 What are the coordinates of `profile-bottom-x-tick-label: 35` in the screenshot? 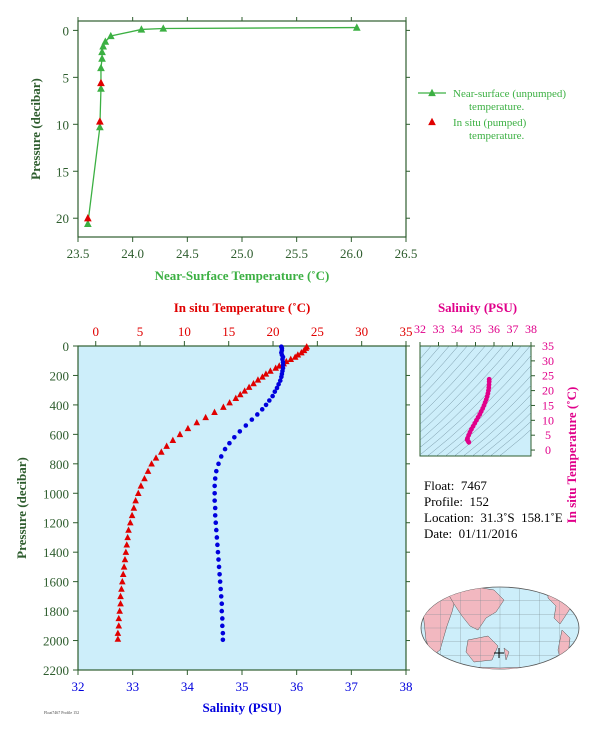 It's located at (242, 686).